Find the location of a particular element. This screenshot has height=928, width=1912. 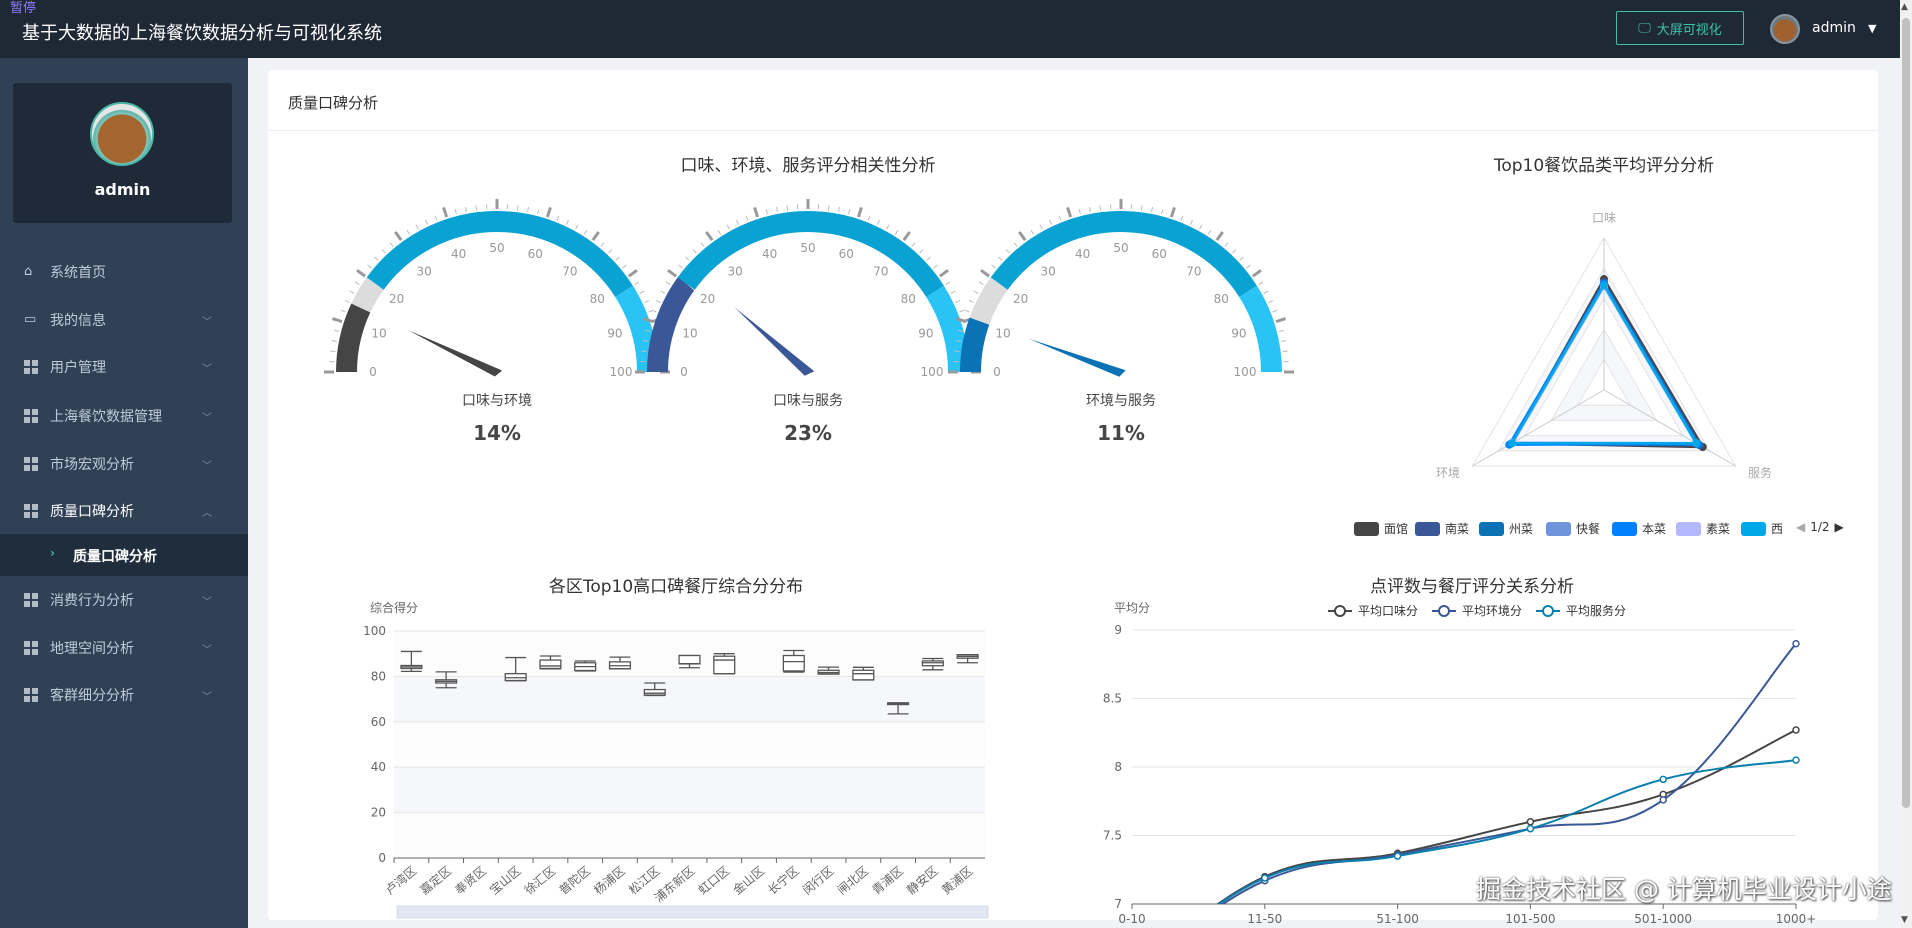

radar-legend-item: 州菜 is located at coordinates (1506, 528).